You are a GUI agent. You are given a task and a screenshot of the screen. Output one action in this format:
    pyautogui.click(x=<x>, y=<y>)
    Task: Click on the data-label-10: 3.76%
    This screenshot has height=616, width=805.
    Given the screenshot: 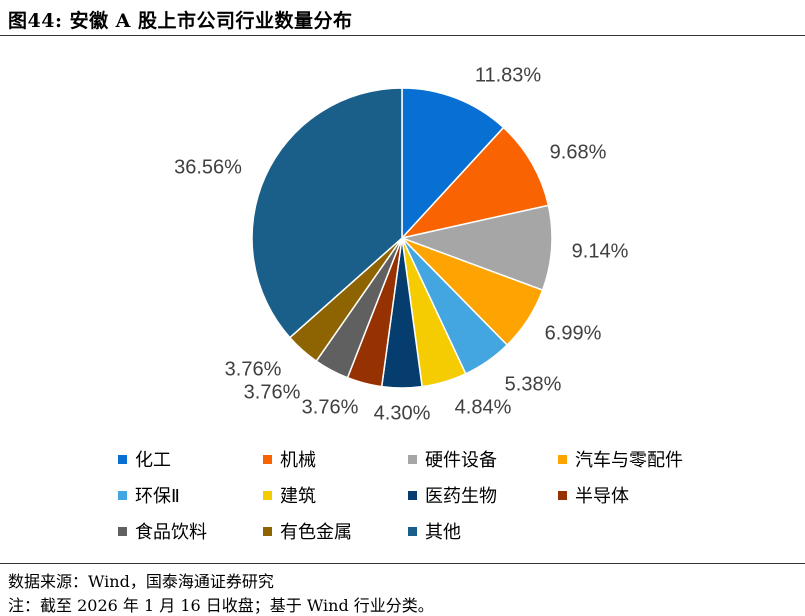 What is the action you would take?
    pyautogui.click(x=253, y=369)
    